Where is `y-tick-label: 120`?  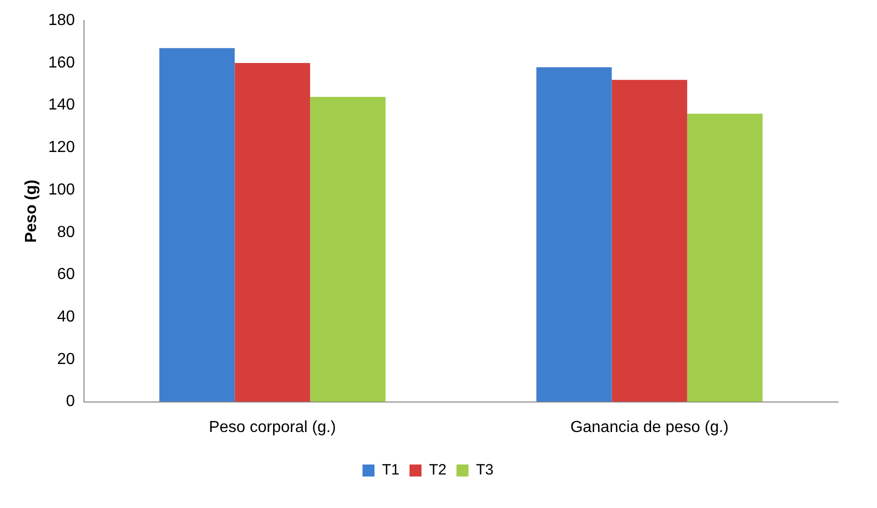
y-tick-label: 120 is located at coordinates (61, 147).